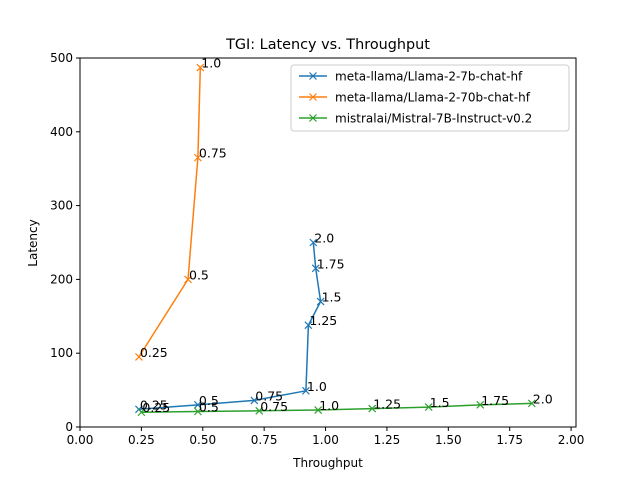  I want to click on y-tick-label: 300, so click(61, 206).